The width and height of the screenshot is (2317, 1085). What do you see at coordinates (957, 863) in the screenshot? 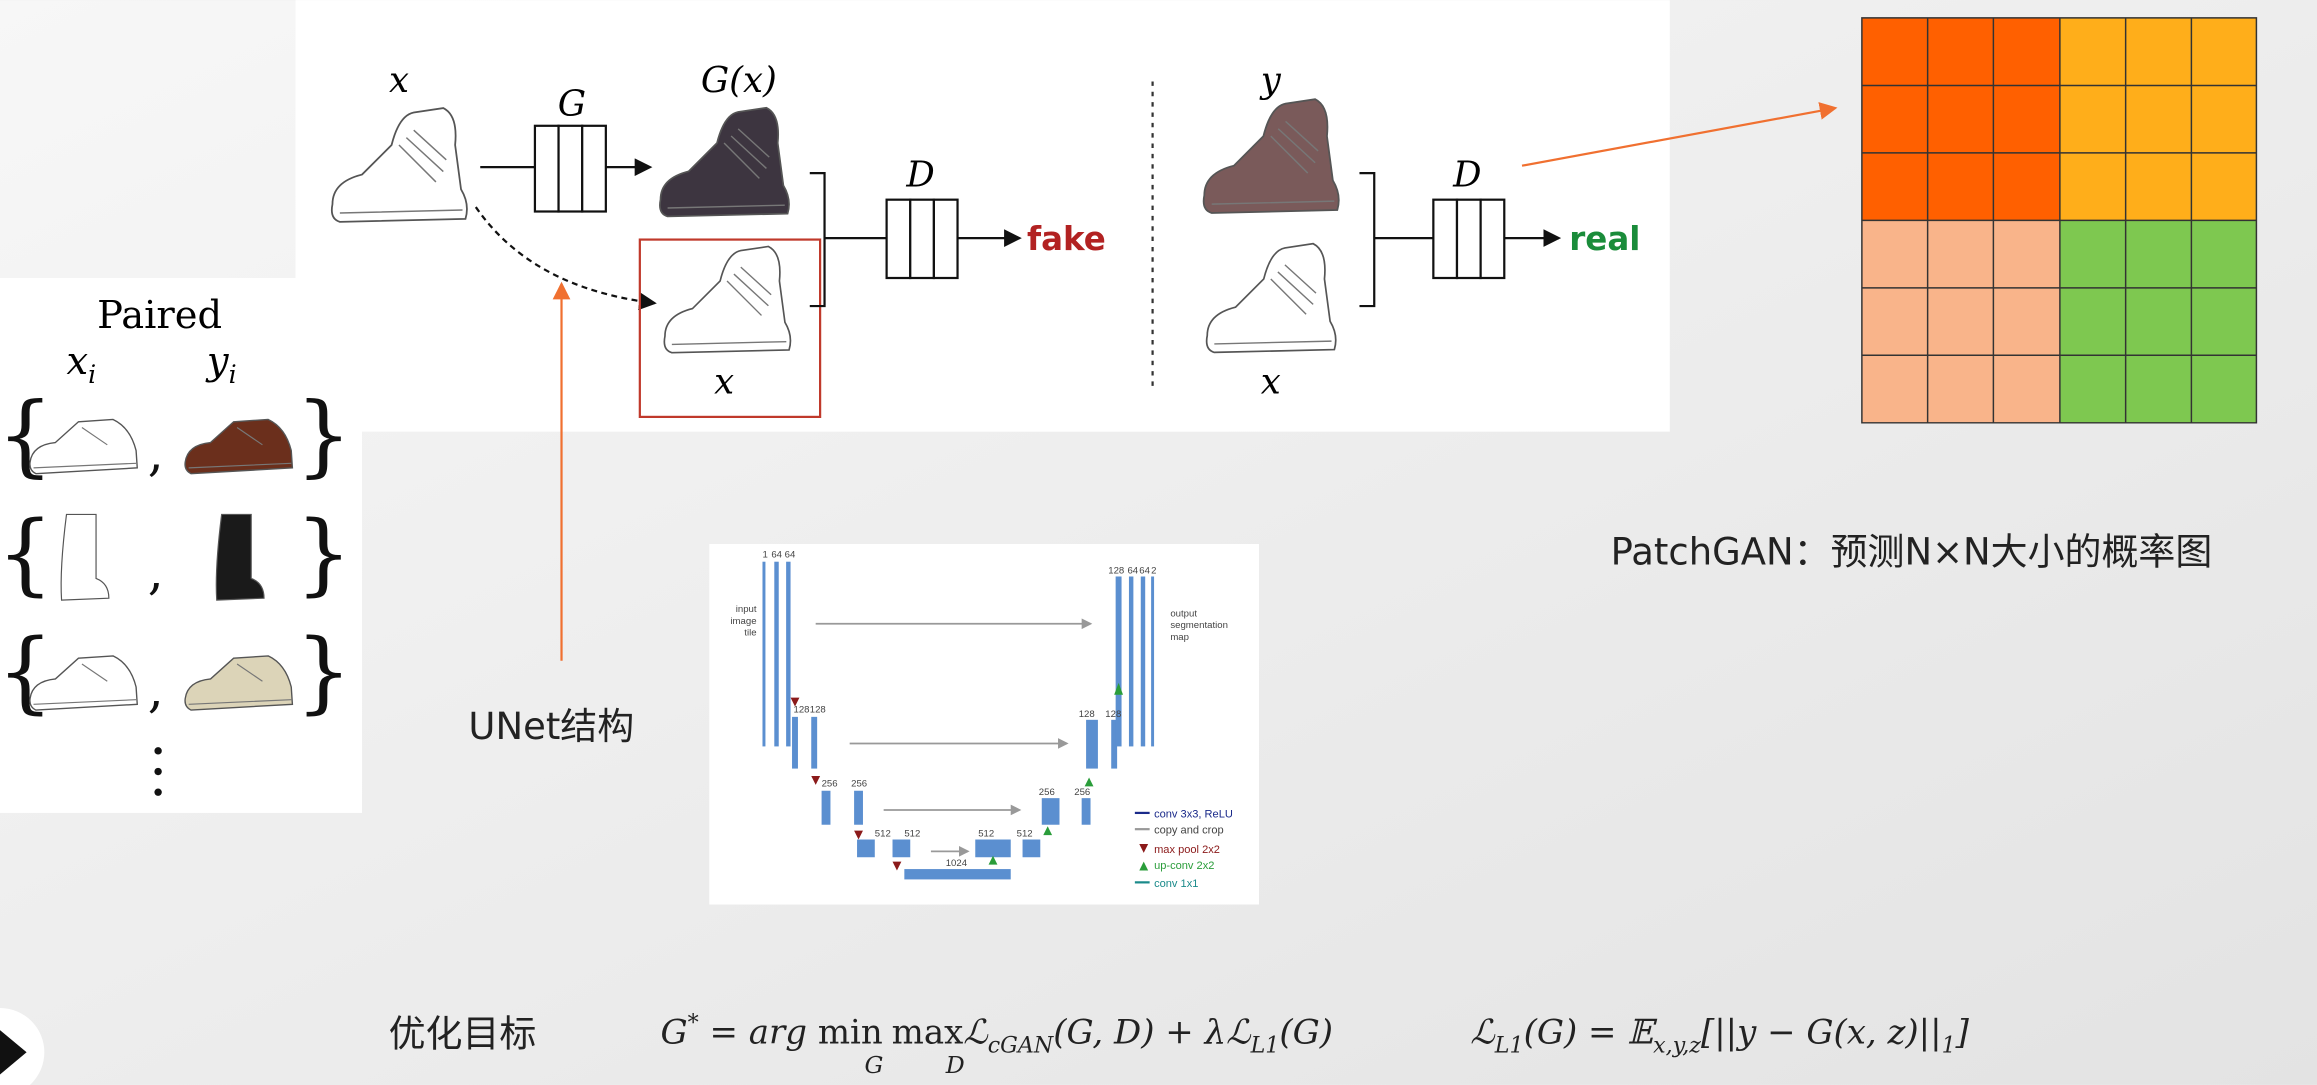
I see `channel-label: 1024` at bounding box center [957, 863].